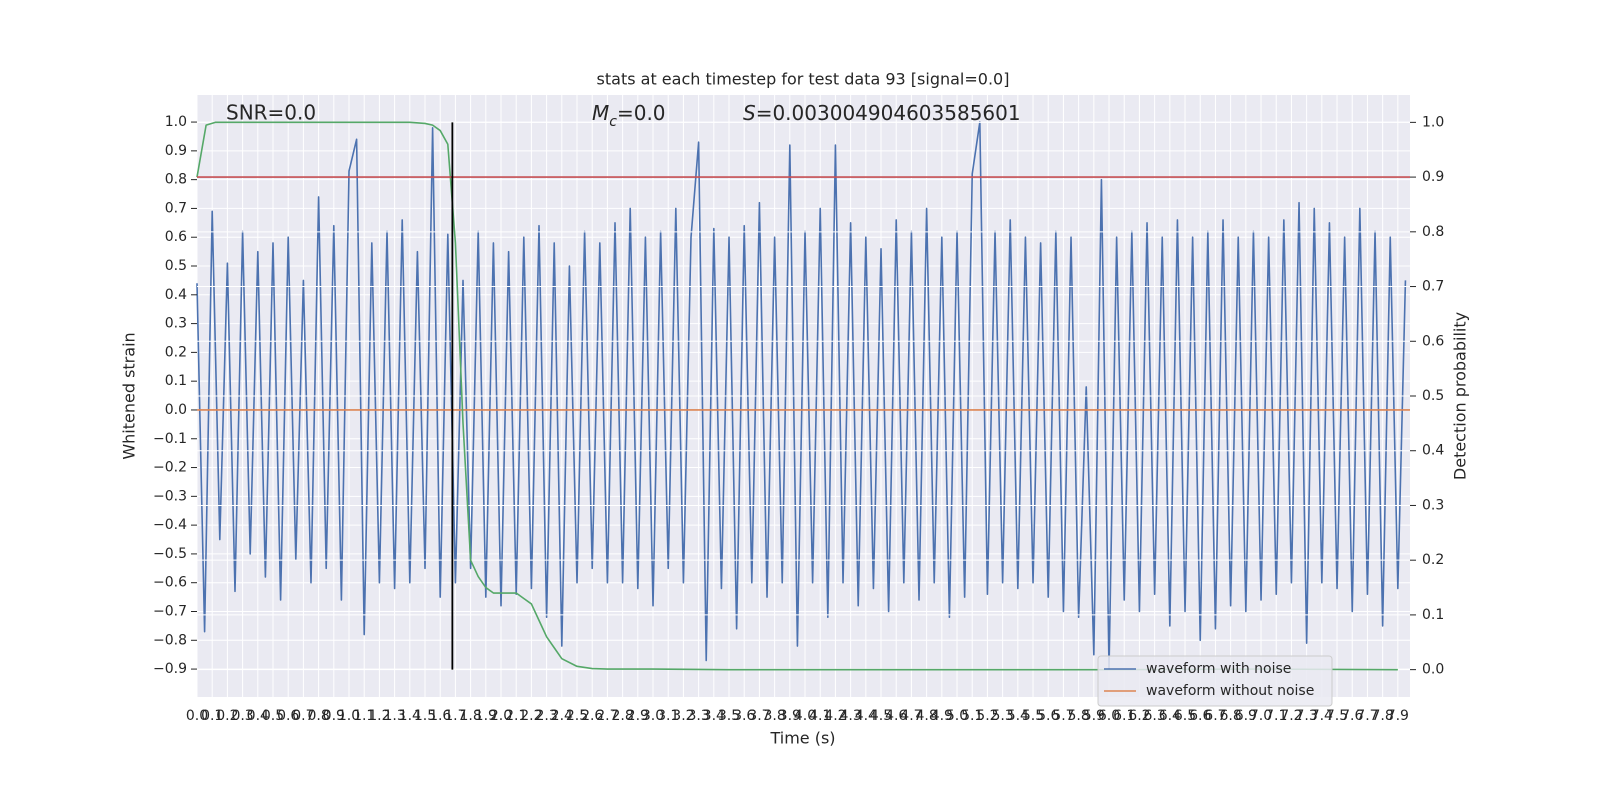  I want to click on x-tick-label: 2.6, so click(592, 716).